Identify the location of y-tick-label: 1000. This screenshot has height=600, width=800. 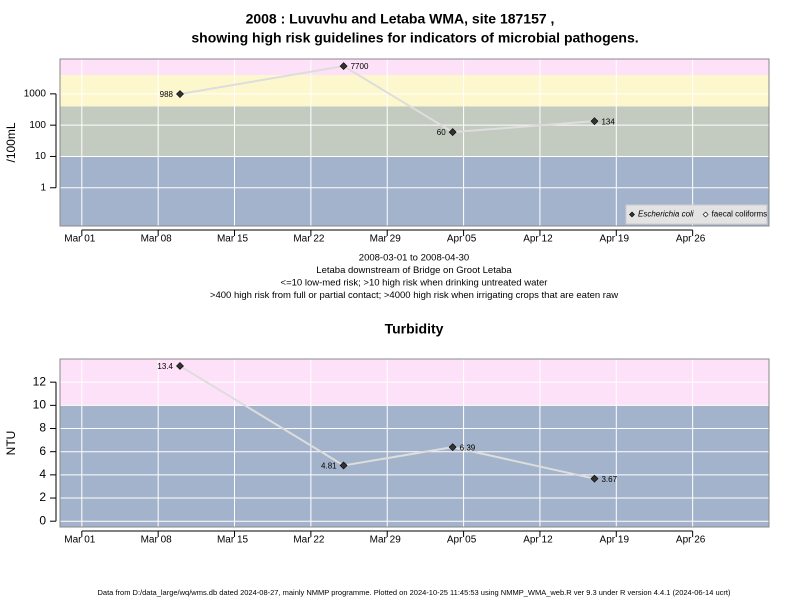
(35, 94).